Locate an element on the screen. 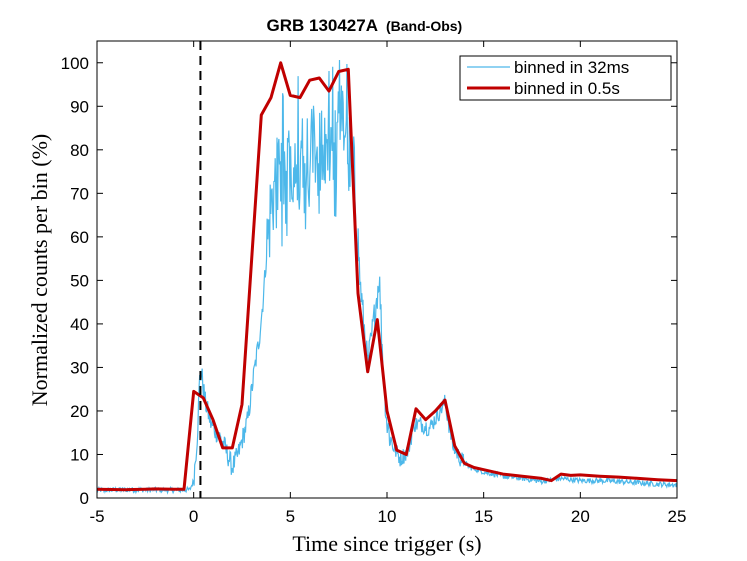 This screenshot has height=561, width=747. legend: binned in 32ms binned in 0.5s is located at coordinates (565, 78).